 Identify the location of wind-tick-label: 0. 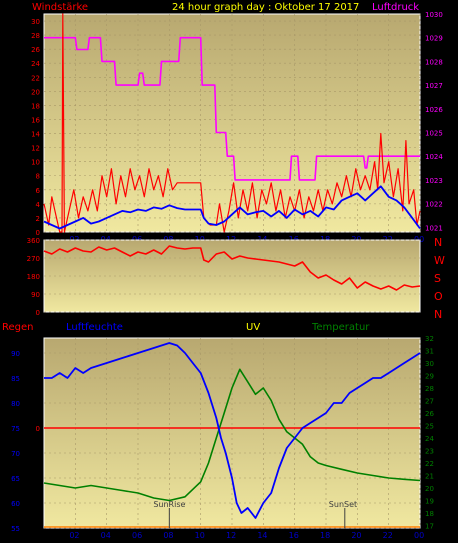
(38, 233).